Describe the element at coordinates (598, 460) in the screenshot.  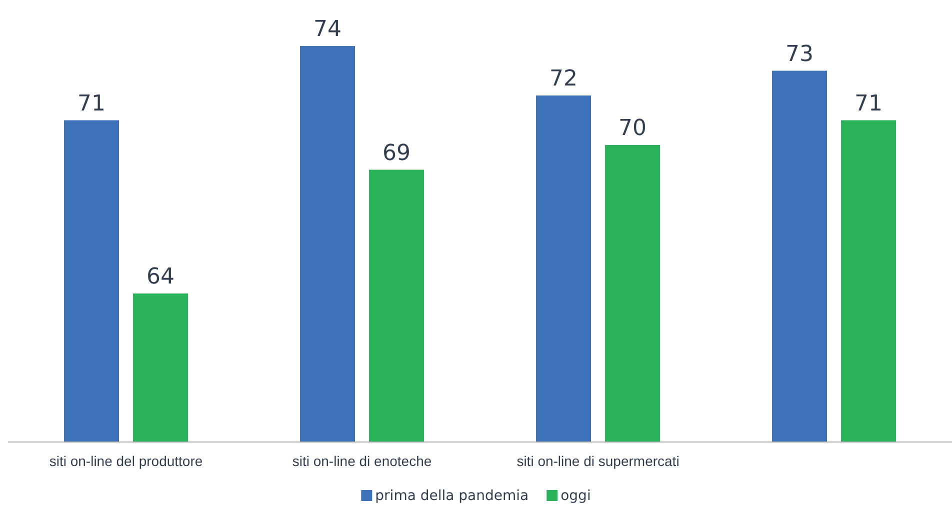
I see `x-tick-label: siti on-line di supermercati` at that location.